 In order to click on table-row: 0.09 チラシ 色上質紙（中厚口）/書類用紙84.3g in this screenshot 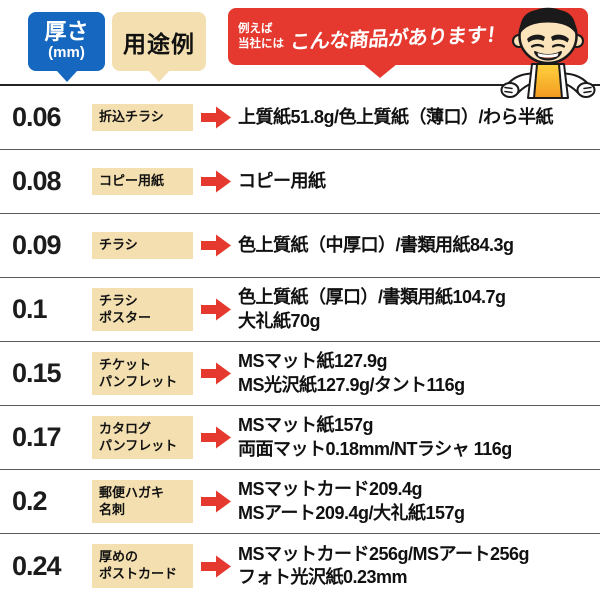, I will do `click(300, 246)`.